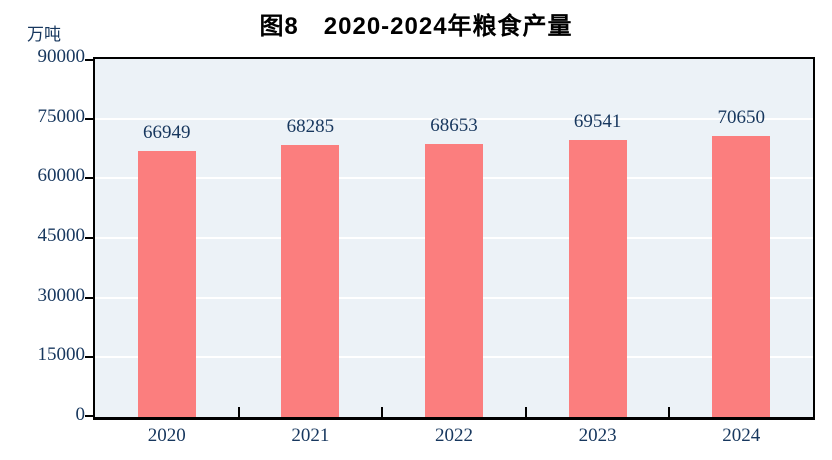  I want to click on y-tick-label: 45000, so click(61, 235).